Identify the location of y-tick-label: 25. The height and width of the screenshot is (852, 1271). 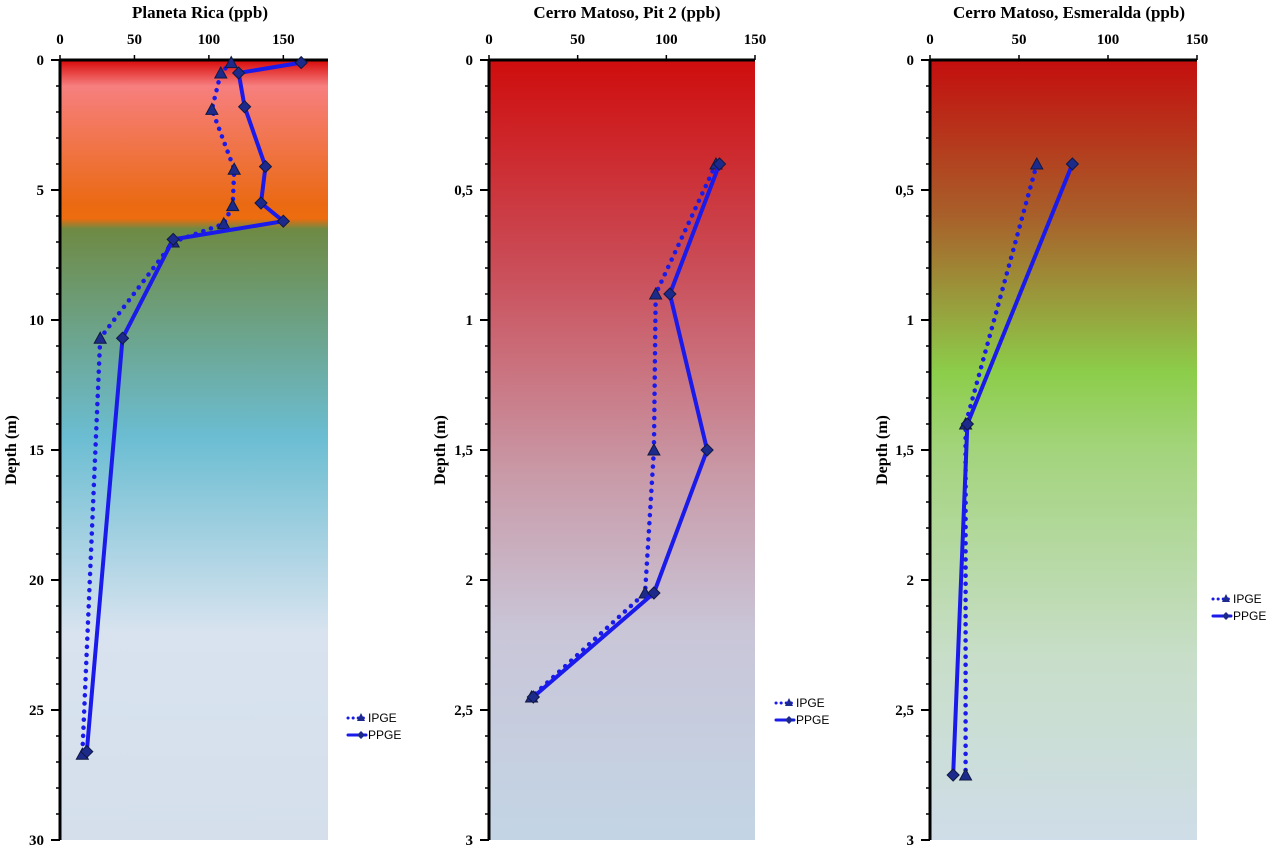
(36, 711).